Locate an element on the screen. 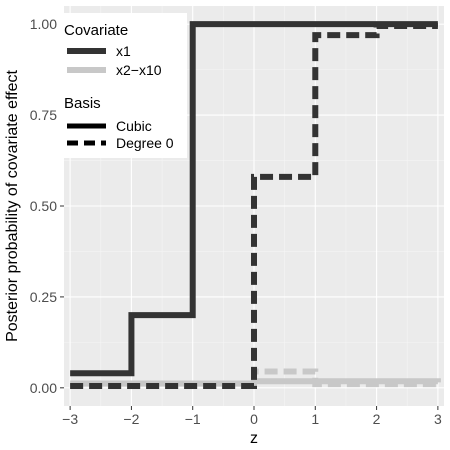 This screenshot has width=450, height=450. x-axis-title: z is located at coordinates (254, 438).